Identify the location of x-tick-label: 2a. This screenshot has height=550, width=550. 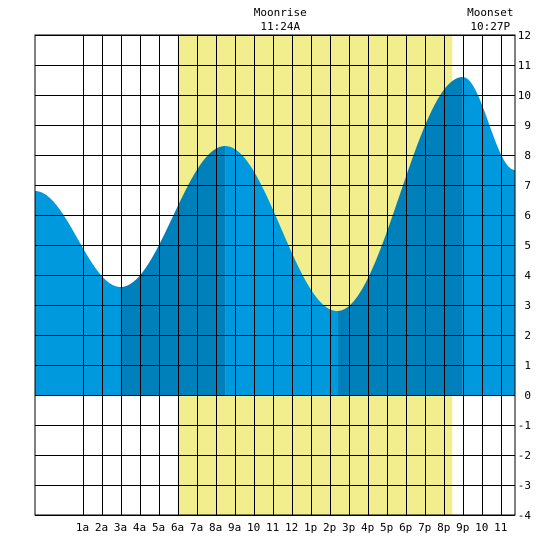
(101, 527).